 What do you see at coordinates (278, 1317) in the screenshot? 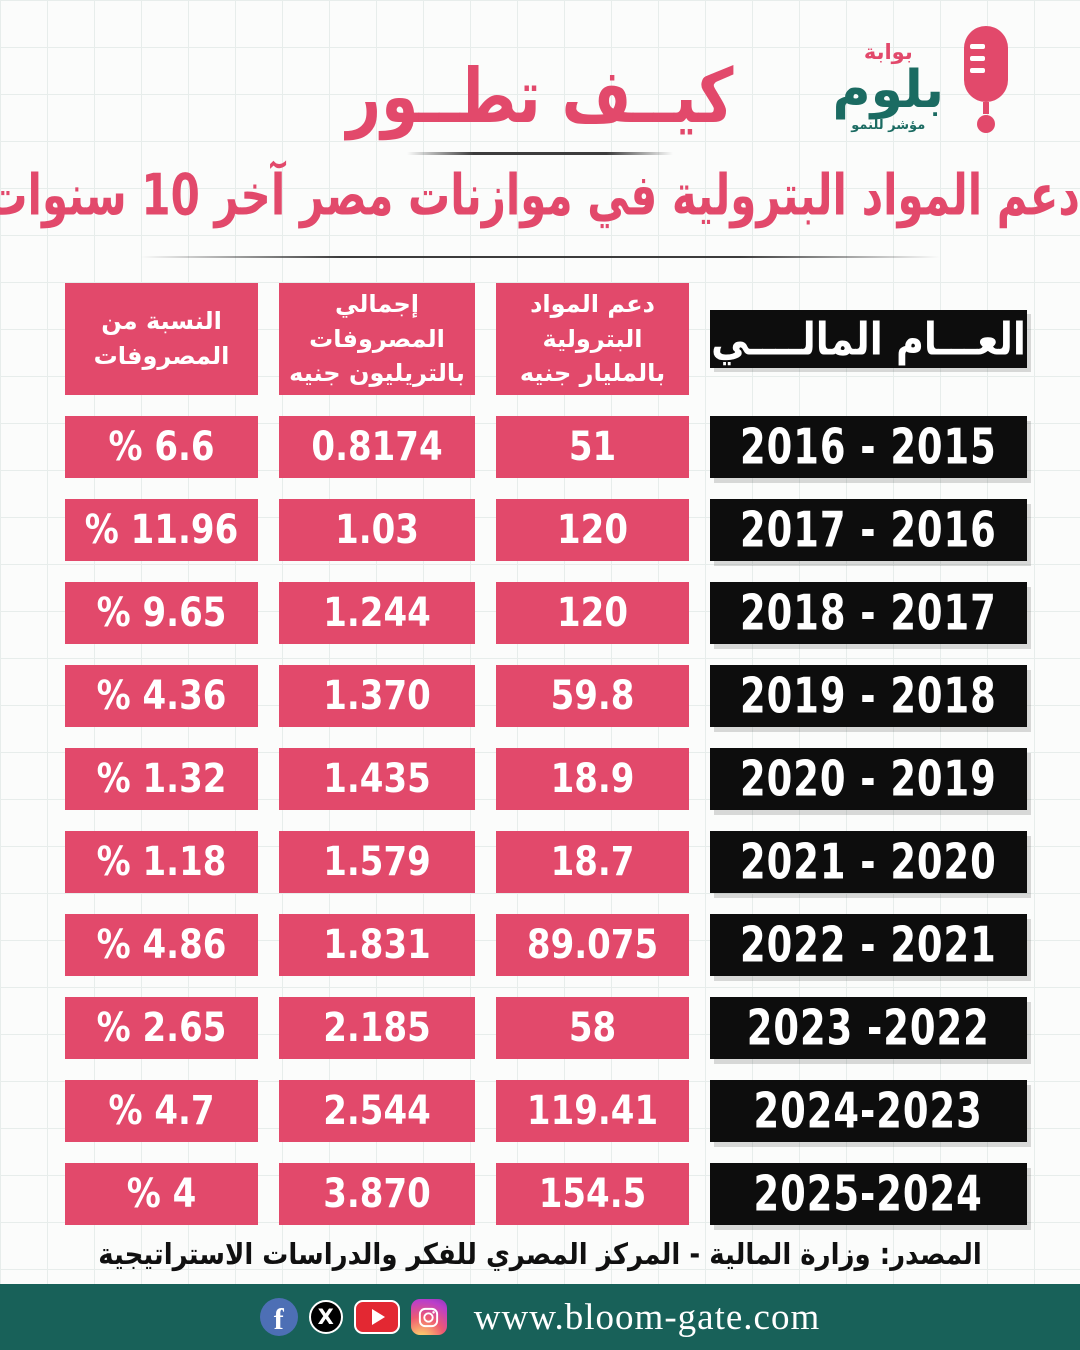
I see `facebook-icon: f` at bounding box center [278, 1317].